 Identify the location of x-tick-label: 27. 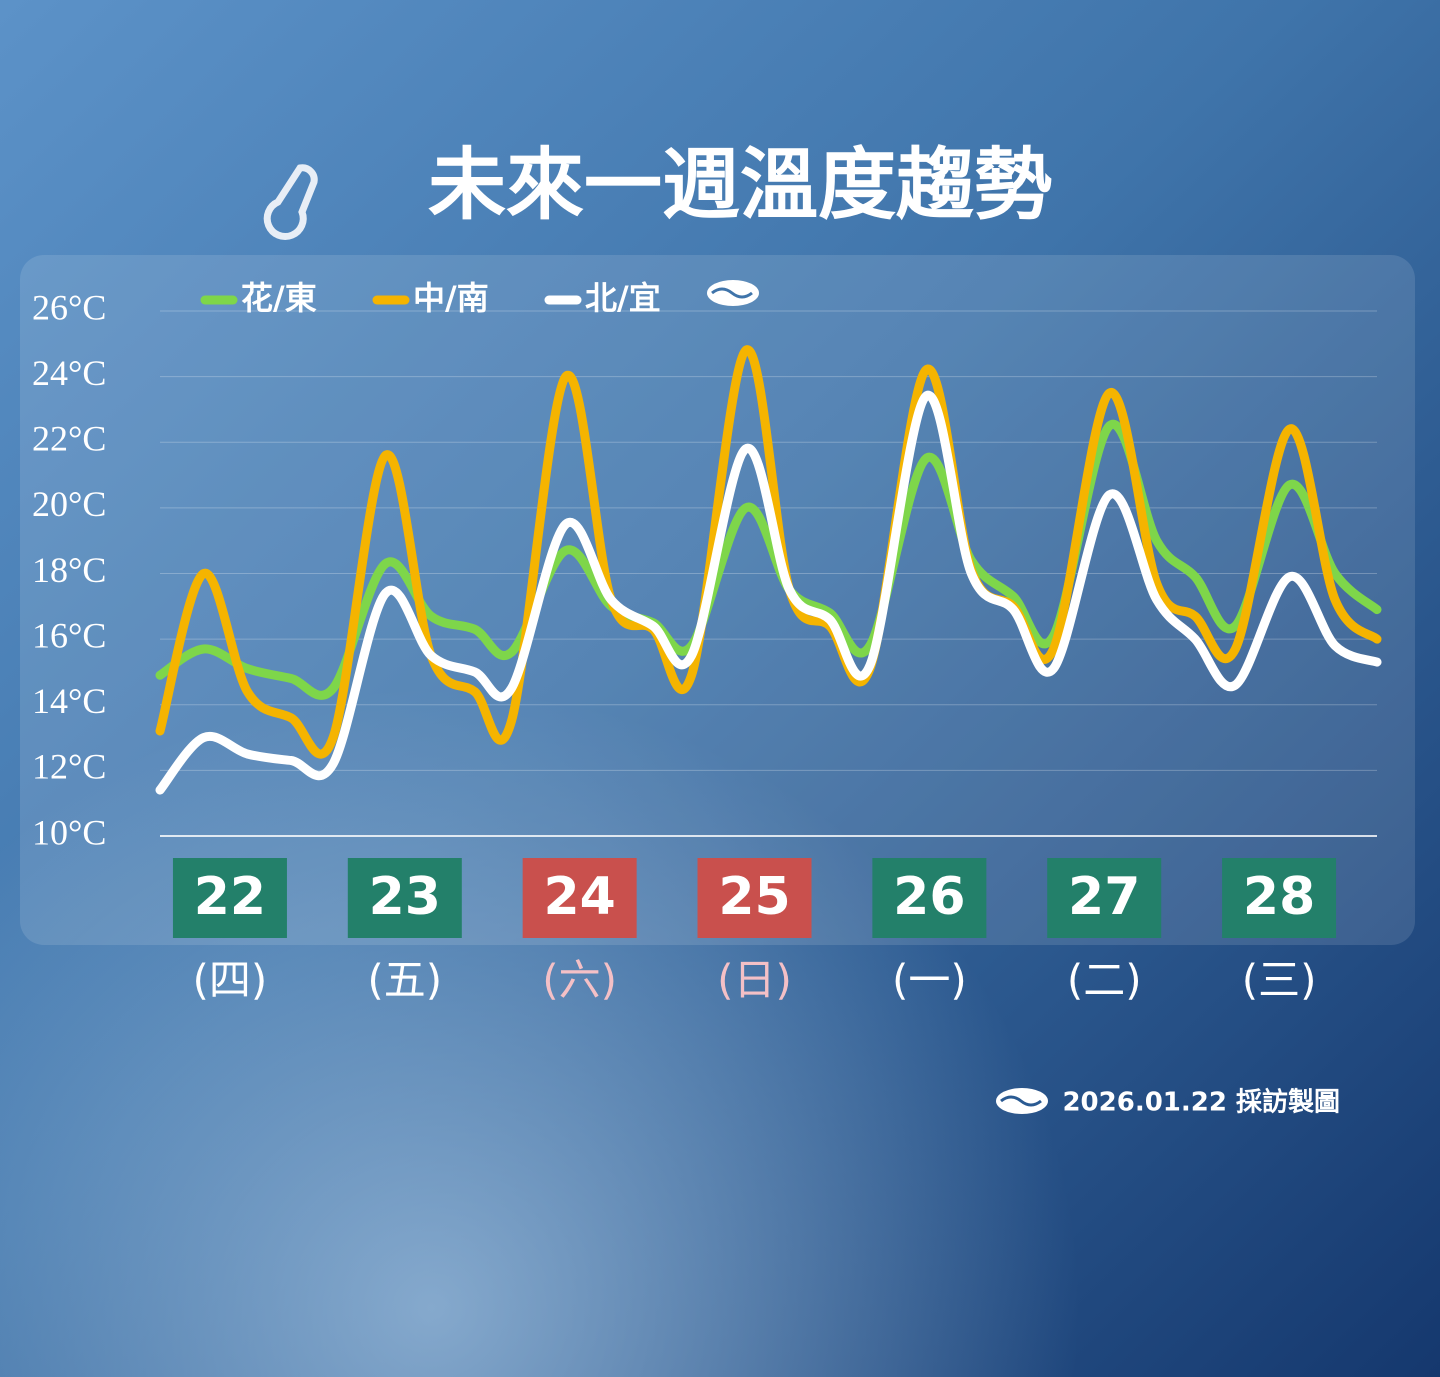
(1104, 897).